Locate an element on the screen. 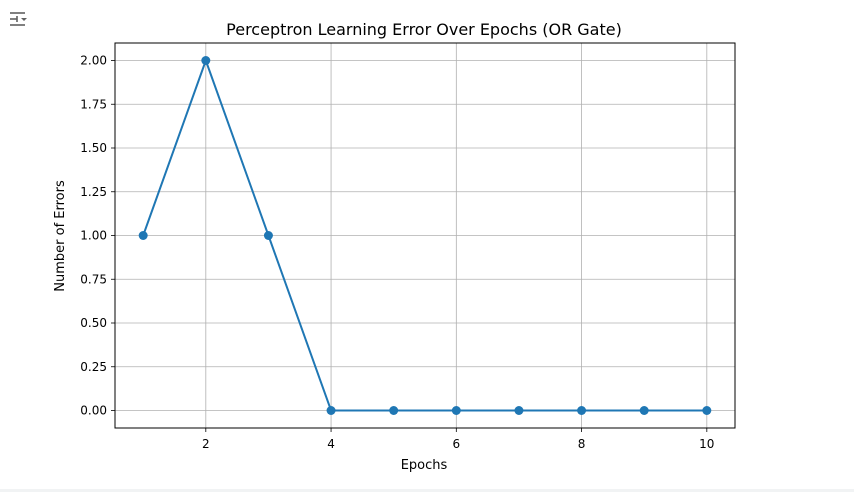 Image resolution: width=854 pixels, height=492 pixels. y-tick-label: 0.75 is located at coordinates (93, 279).